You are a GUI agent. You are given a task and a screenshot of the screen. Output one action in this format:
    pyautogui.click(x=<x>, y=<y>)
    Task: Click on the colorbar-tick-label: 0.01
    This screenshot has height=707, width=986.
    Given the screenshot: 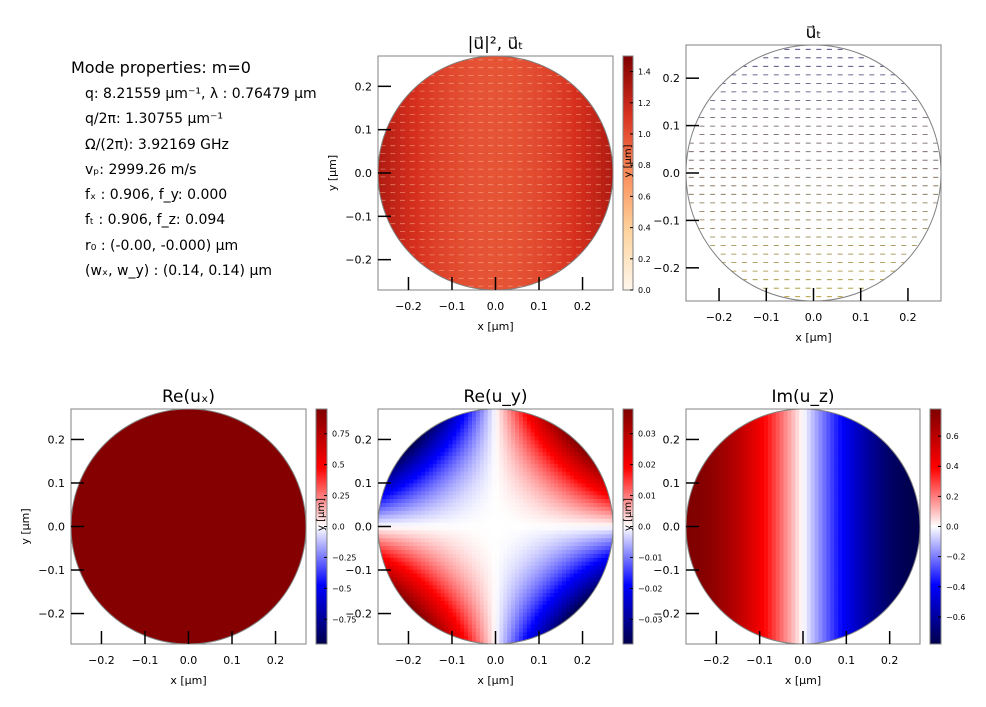 What is the action you would take?
    pyautogui.click(x=647, y=496)
    